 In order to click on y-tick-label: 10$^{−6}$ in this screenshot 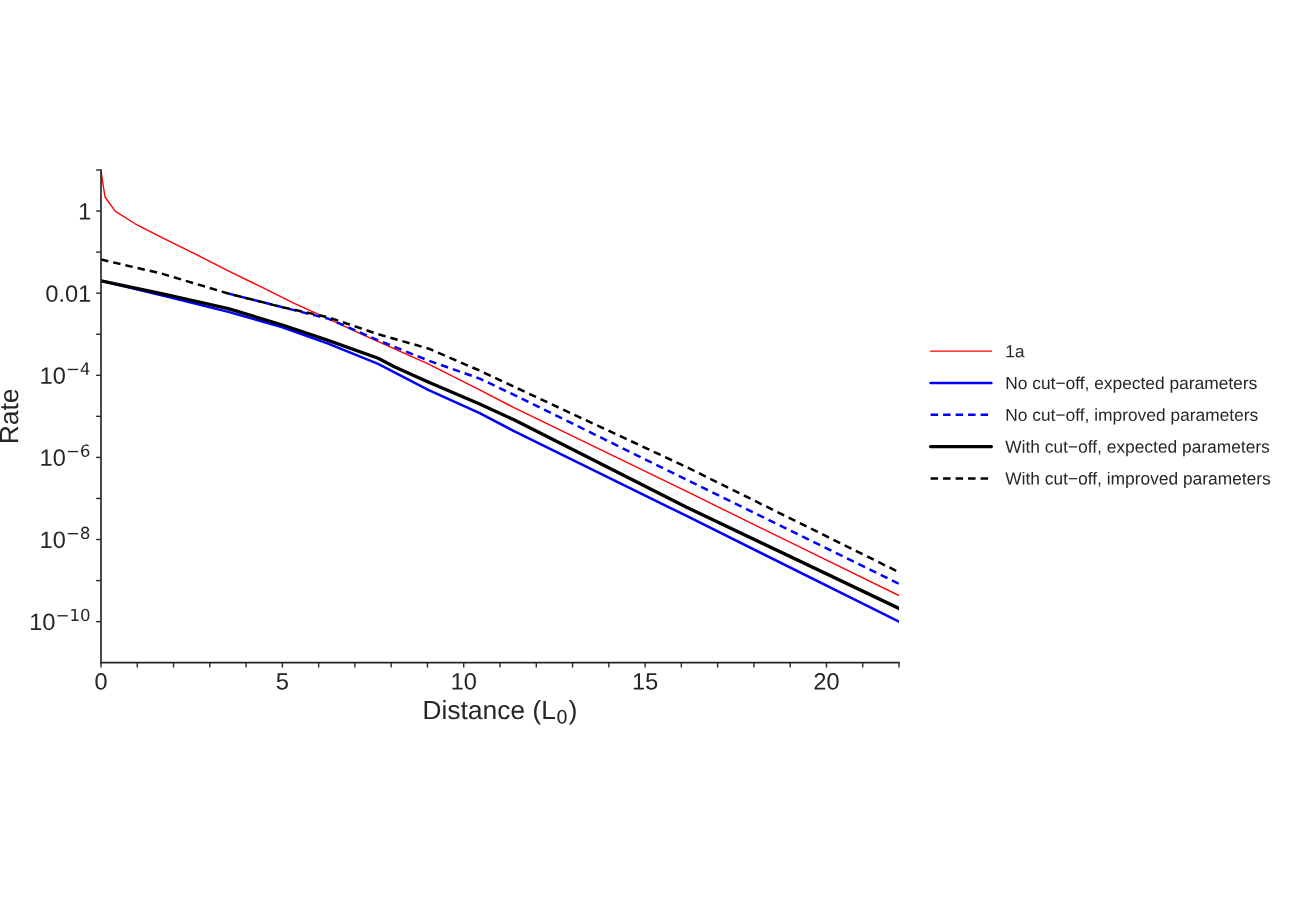, I will do `click(65, 455)`.